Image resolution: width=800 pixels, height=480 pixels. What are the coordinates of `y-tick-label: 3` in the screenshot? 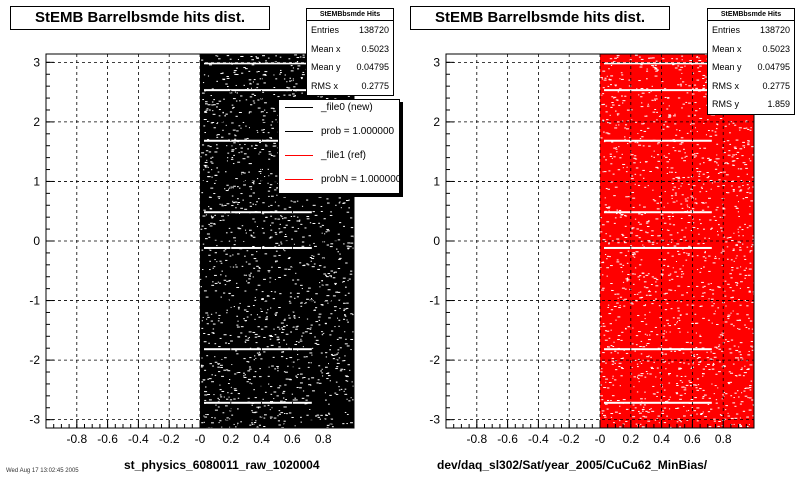 It's located at (436, 62).